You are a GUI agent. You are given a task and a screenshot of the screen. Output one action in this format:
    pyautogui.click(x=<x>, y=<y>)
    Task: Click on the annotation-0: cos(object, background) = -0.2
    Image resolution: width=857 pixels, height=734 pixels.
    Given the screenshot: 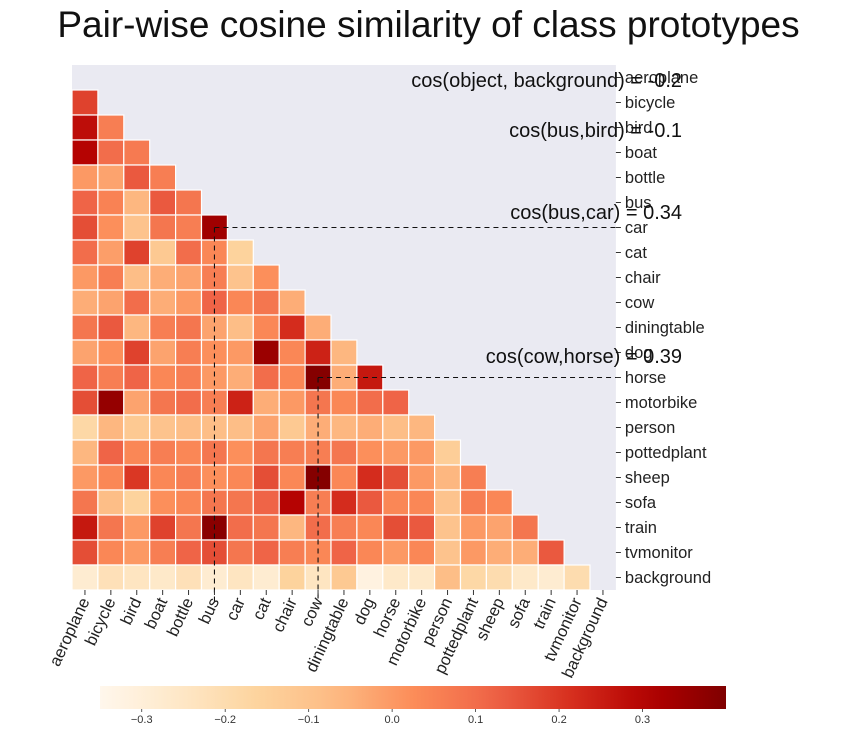 What is the action you would take?
    pyautogui.click(x=546, y=81)
    